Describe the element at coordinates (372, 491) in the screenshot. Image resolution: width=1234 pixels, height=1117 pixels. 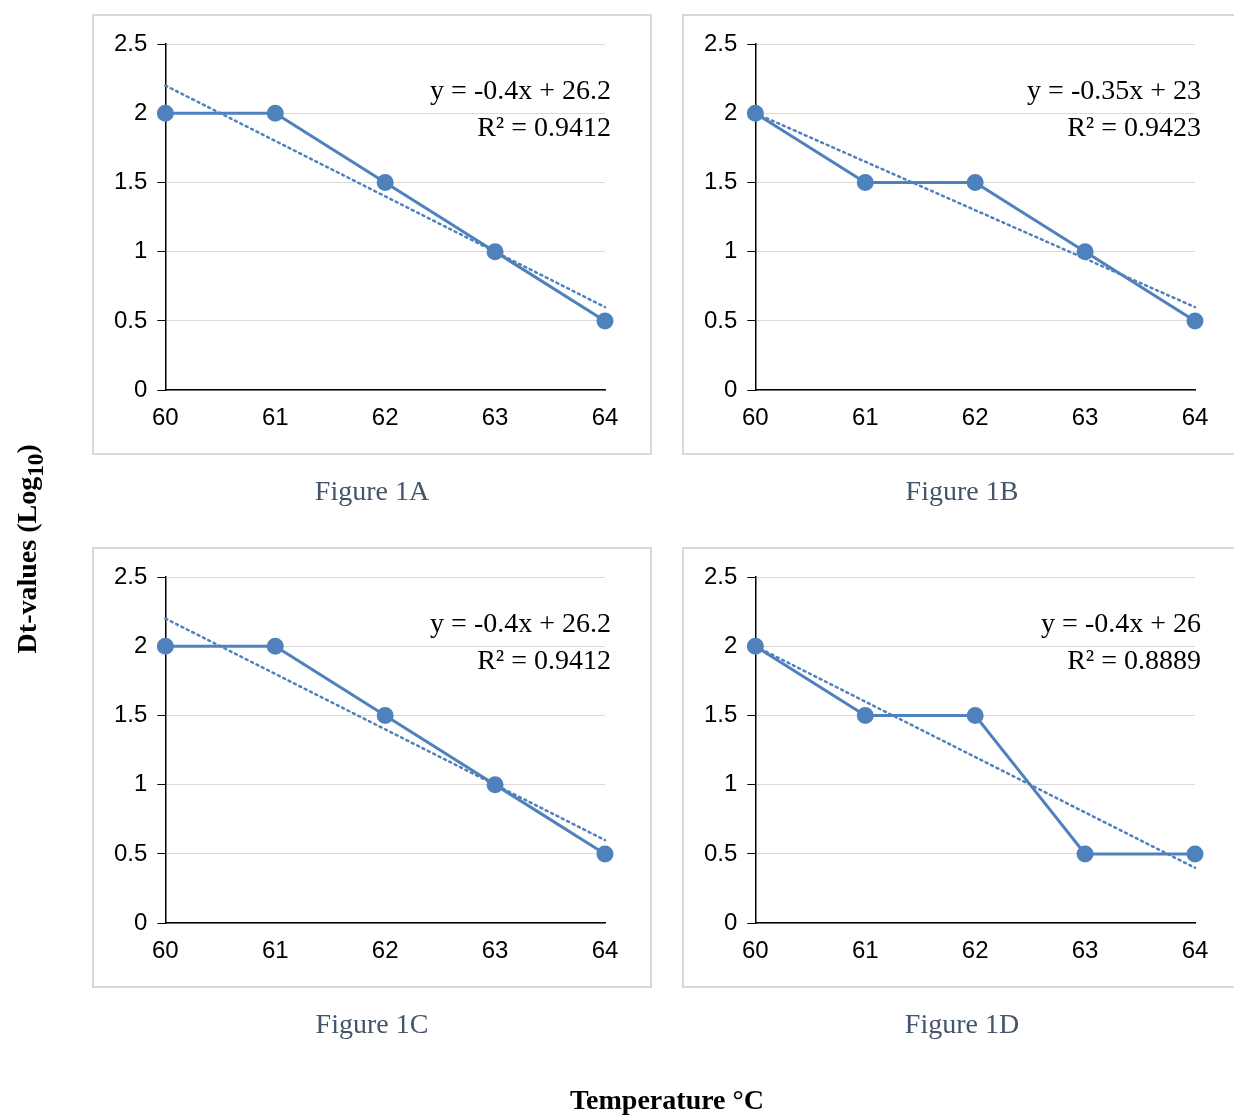
I see `text: Figure 1A` at that location.